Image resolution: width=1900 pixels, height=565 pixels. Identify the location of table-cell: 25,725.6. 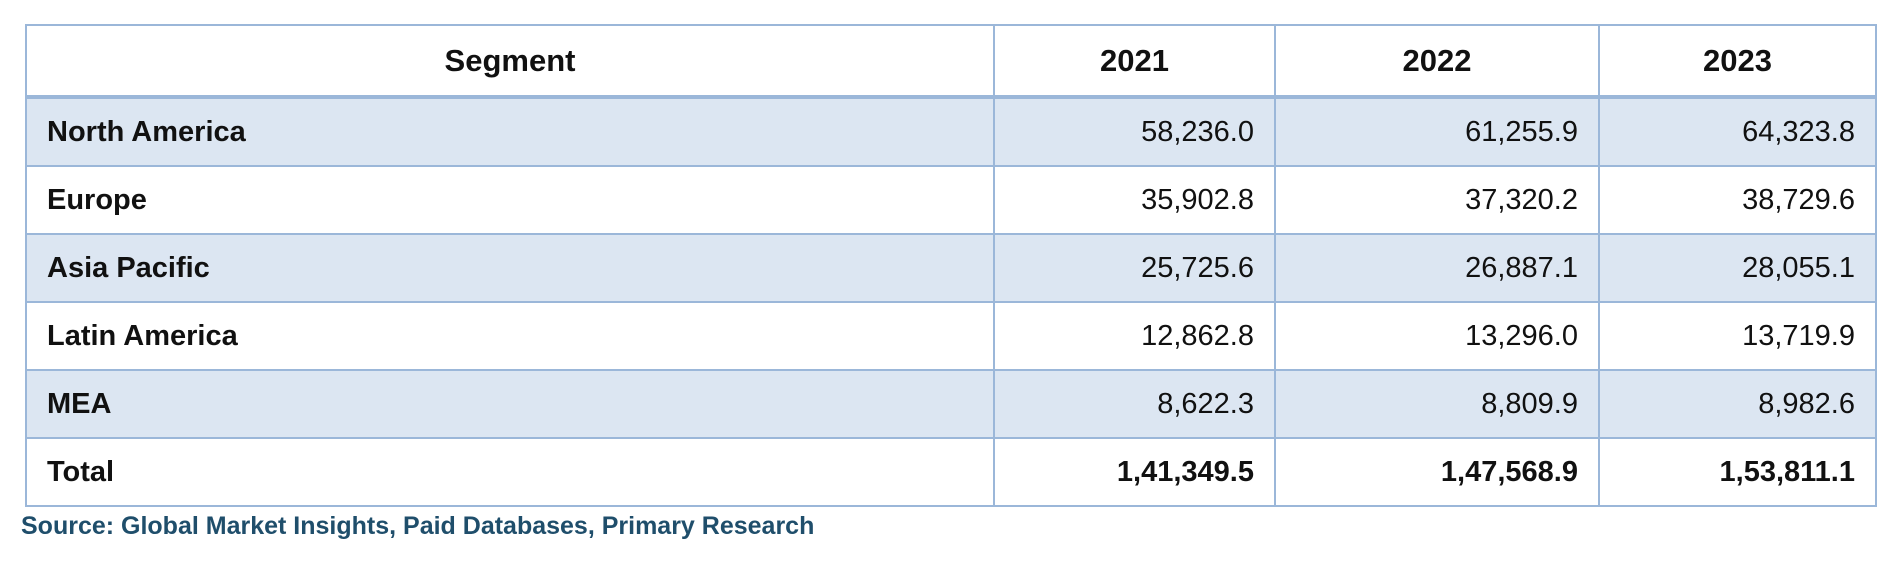
(1134, 268).